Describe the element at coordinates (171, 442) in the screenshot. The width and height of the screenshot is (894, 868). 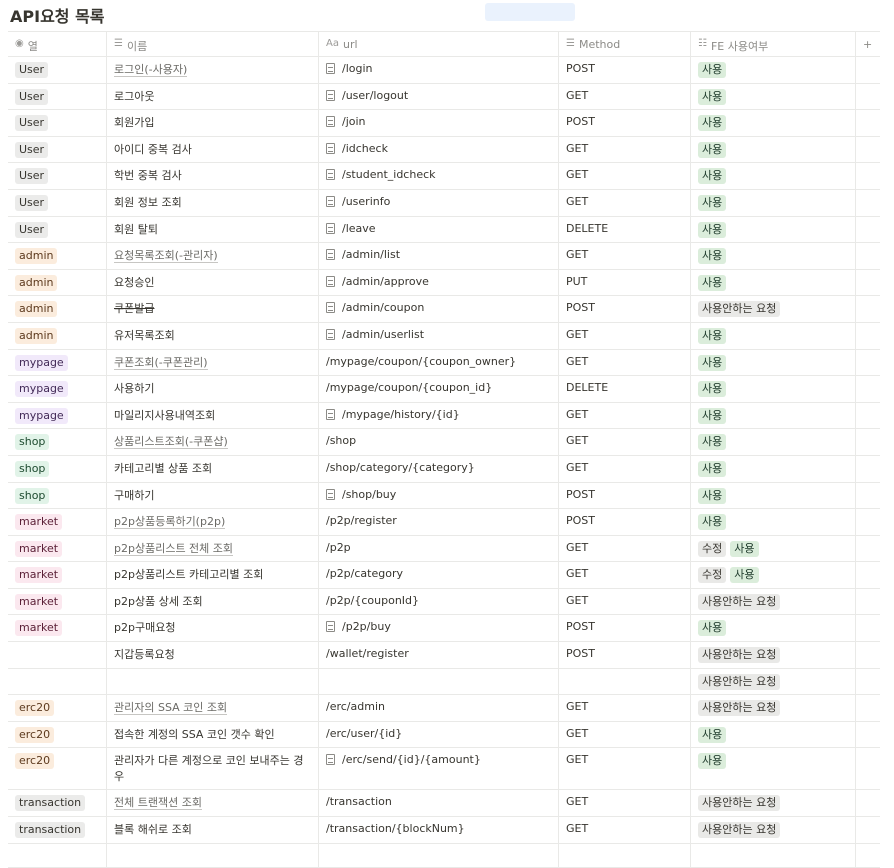
I see `api-name: 상품리스트조회(-쿠폰샵)` at that location.